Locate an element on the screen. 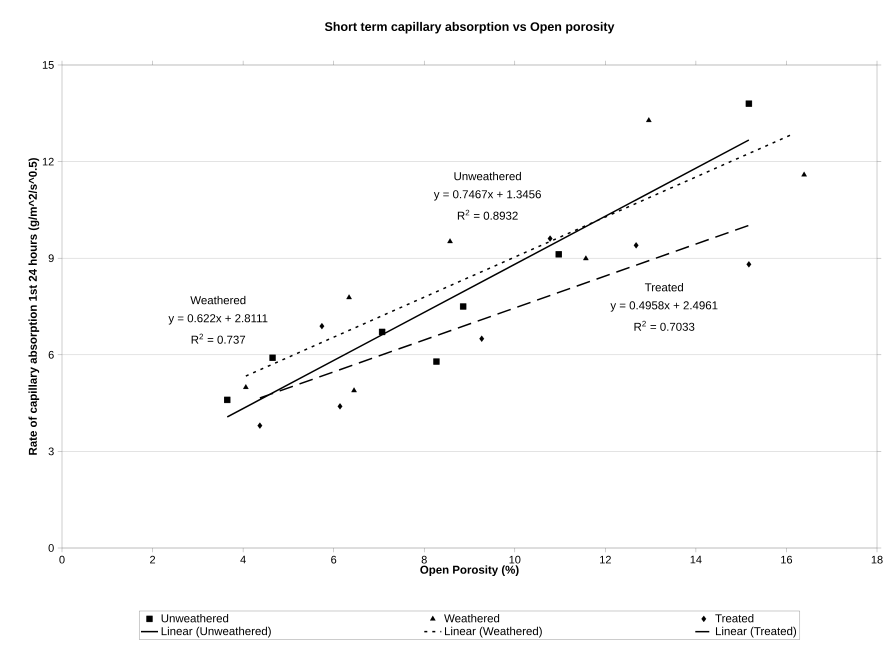  x-tick-label: 0 is located at coordinates (62, 560).